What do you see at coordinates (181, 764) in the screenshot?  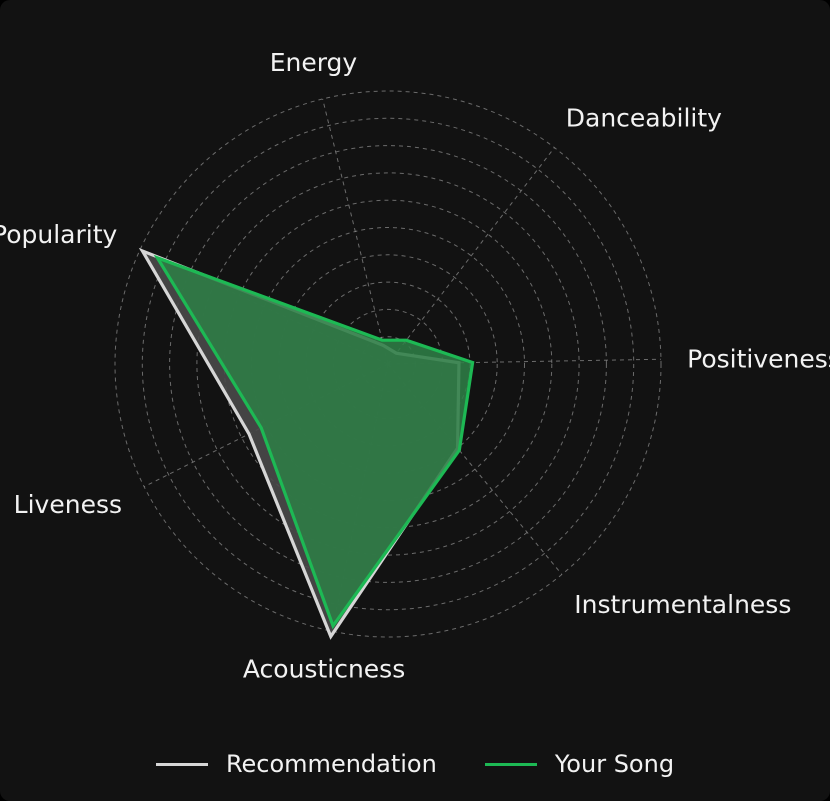 I see `legend-swatch-recommendation` at bounding box center [181, 764].